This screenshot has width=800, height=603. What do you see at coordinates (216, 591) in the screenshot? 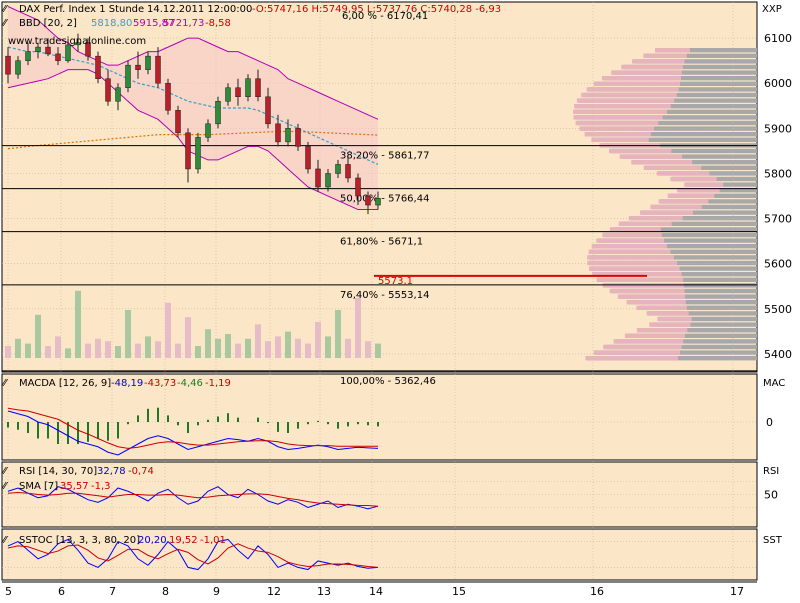
I see `x-tick-label: 9` at bounding box center [216, 591].